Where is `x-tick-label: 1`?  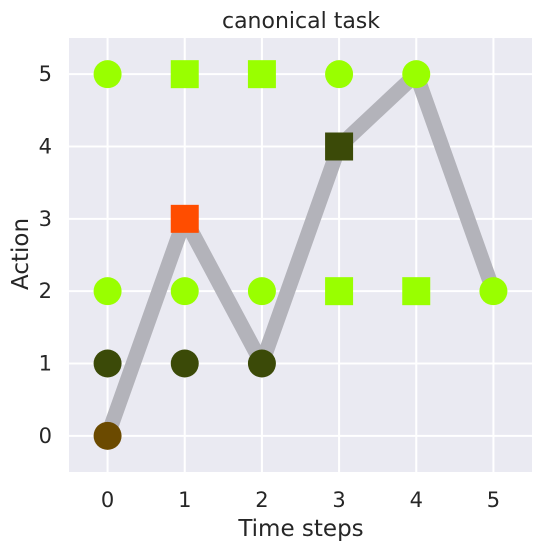
x-tick-label: 1 is located at coordinates (184, 500).